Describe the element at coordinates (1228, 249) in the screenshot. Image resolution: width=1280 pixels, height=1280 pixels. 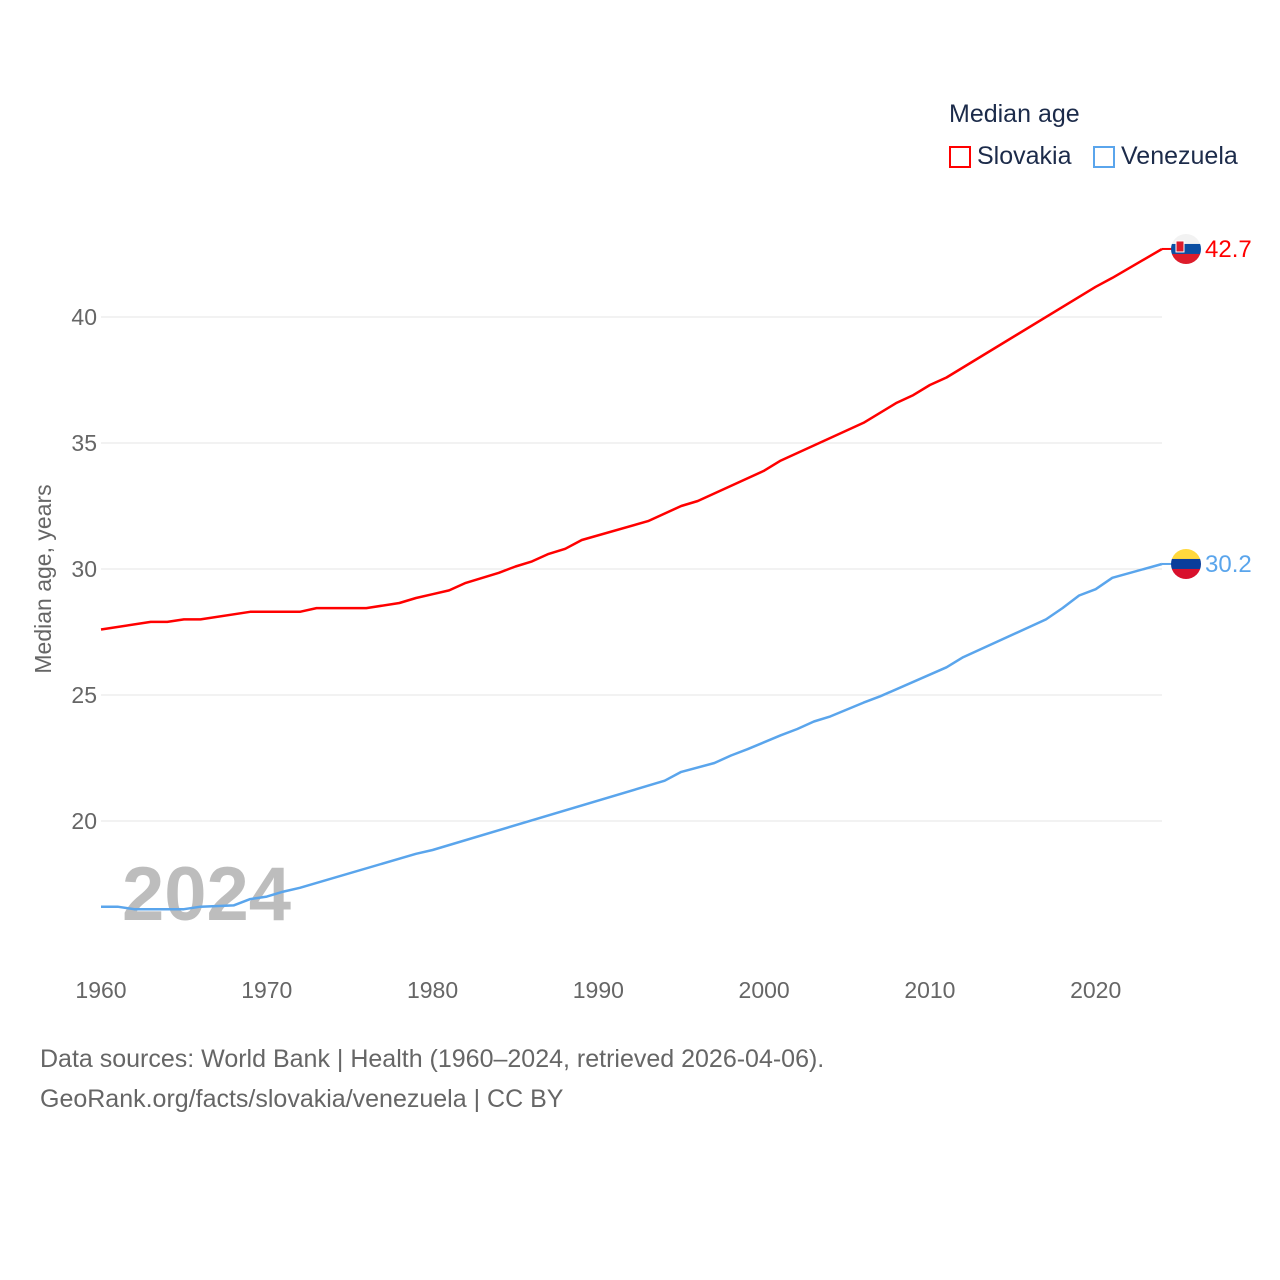
I see `end-value-label: 42.7` at that location.